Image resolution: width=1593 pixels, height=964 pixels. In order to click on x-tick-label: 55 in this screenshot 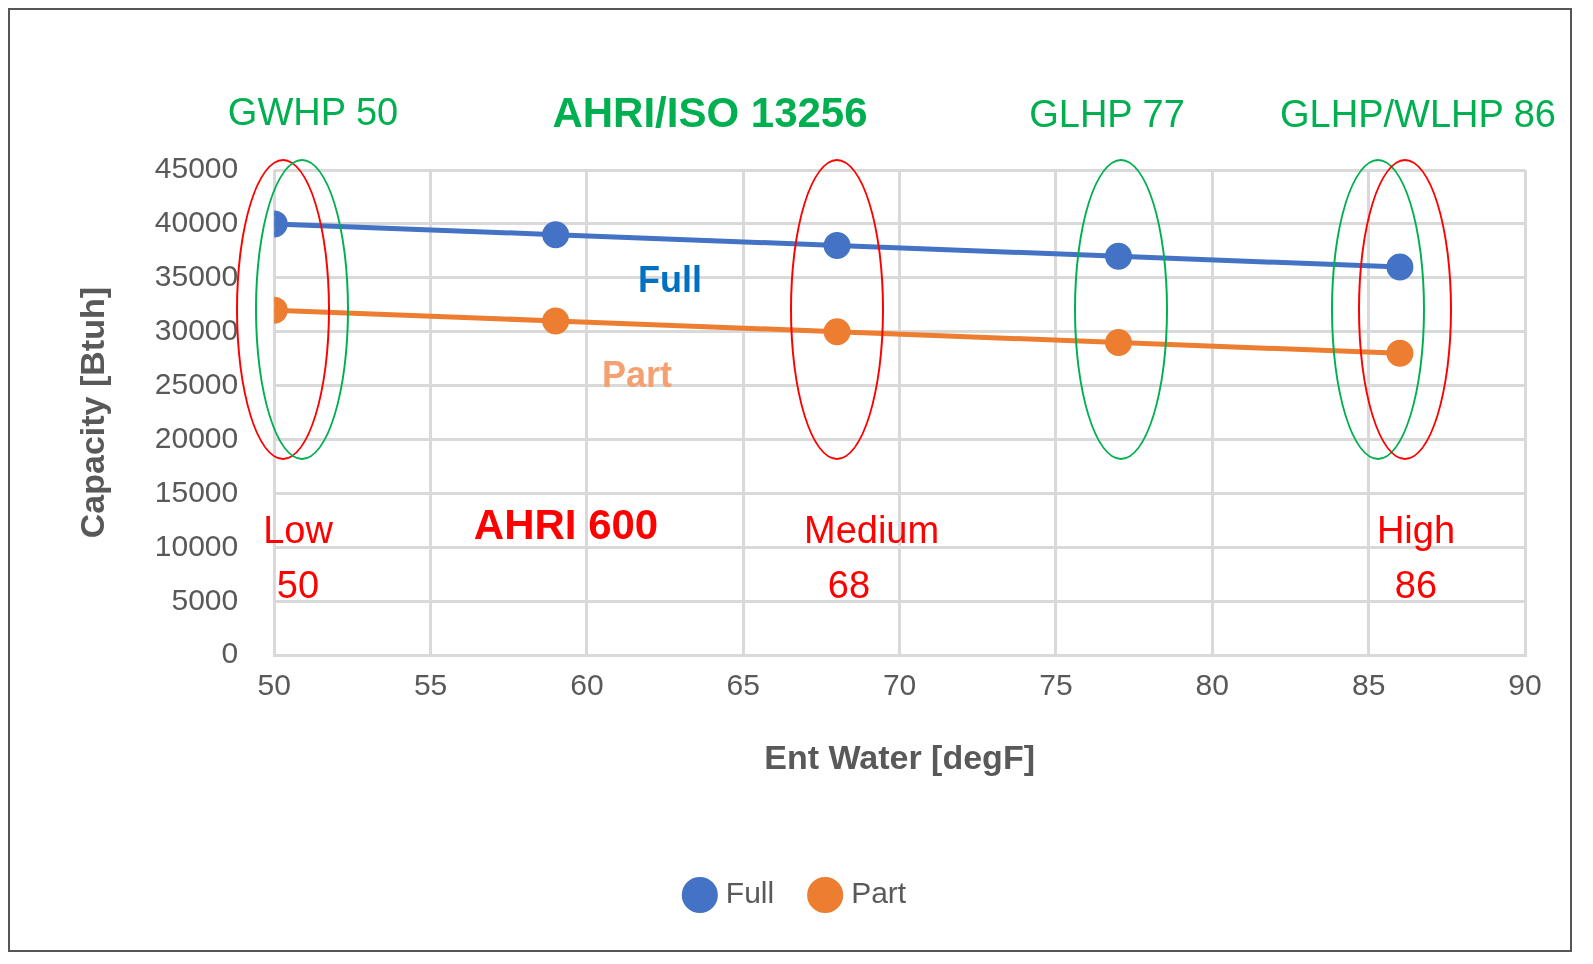, I will do `click(430, 685)`.